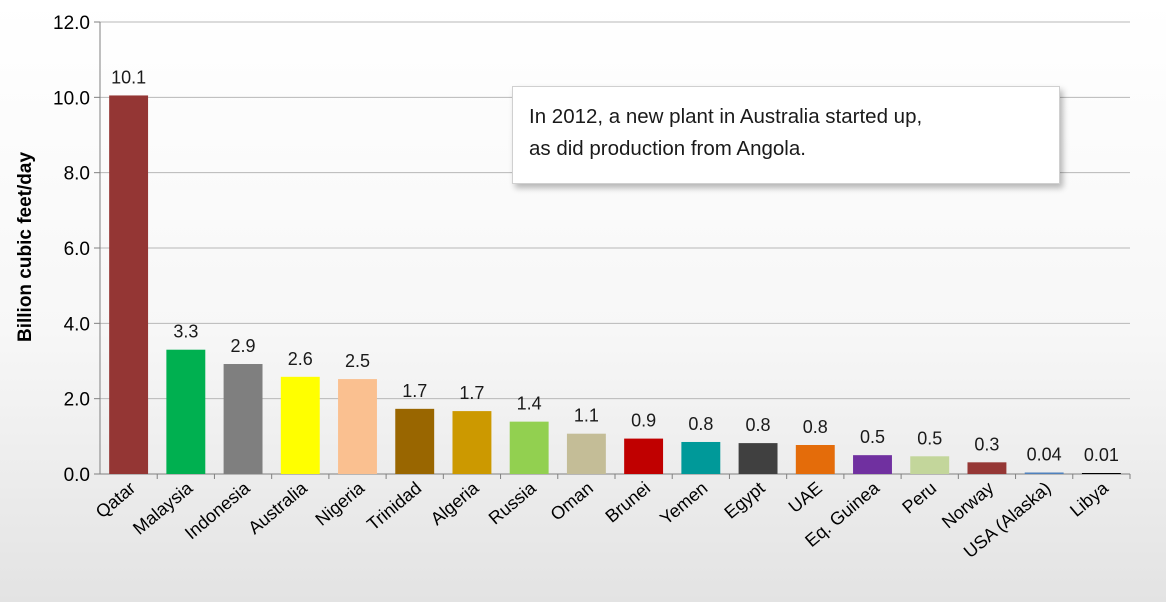  I want to click on y-axis-label: Billion cubic feet/day, so click(25, 247).